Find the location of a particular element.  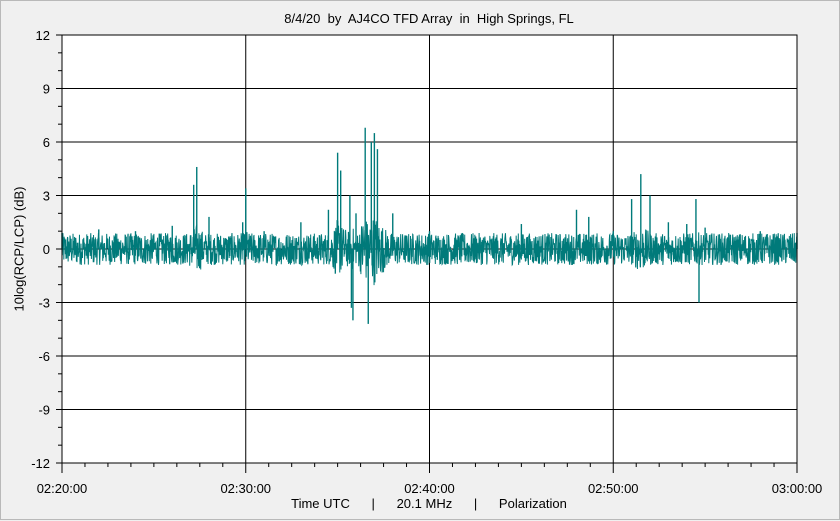

x-tick-label: 02:50:00 is located at coordinates (613, 488).